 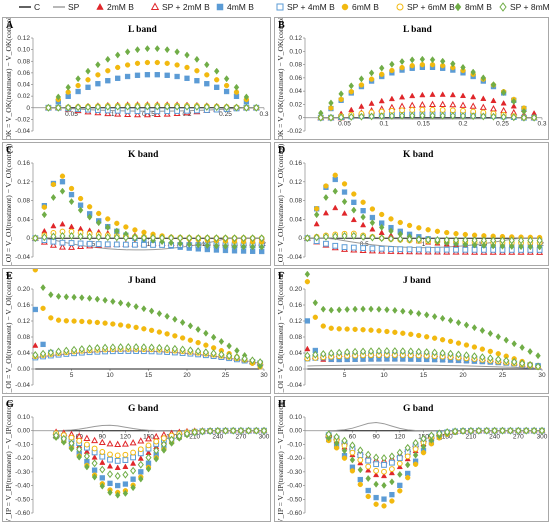 What do you see at coordinates (143, 409) in the screenshot?
I see `panel-title: G band` at bounding box center [143, 409].